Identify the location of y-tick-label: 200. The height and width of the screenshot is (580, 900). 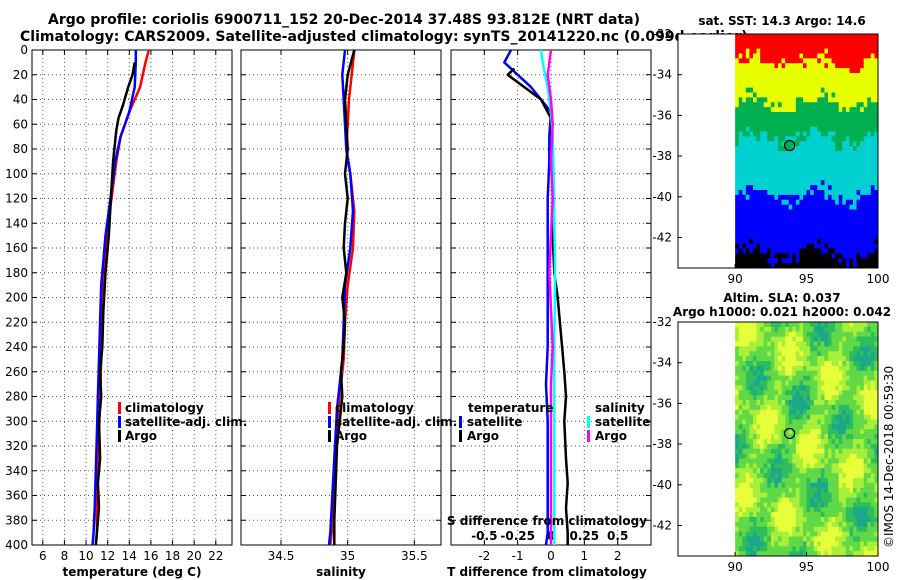
(16, 298).